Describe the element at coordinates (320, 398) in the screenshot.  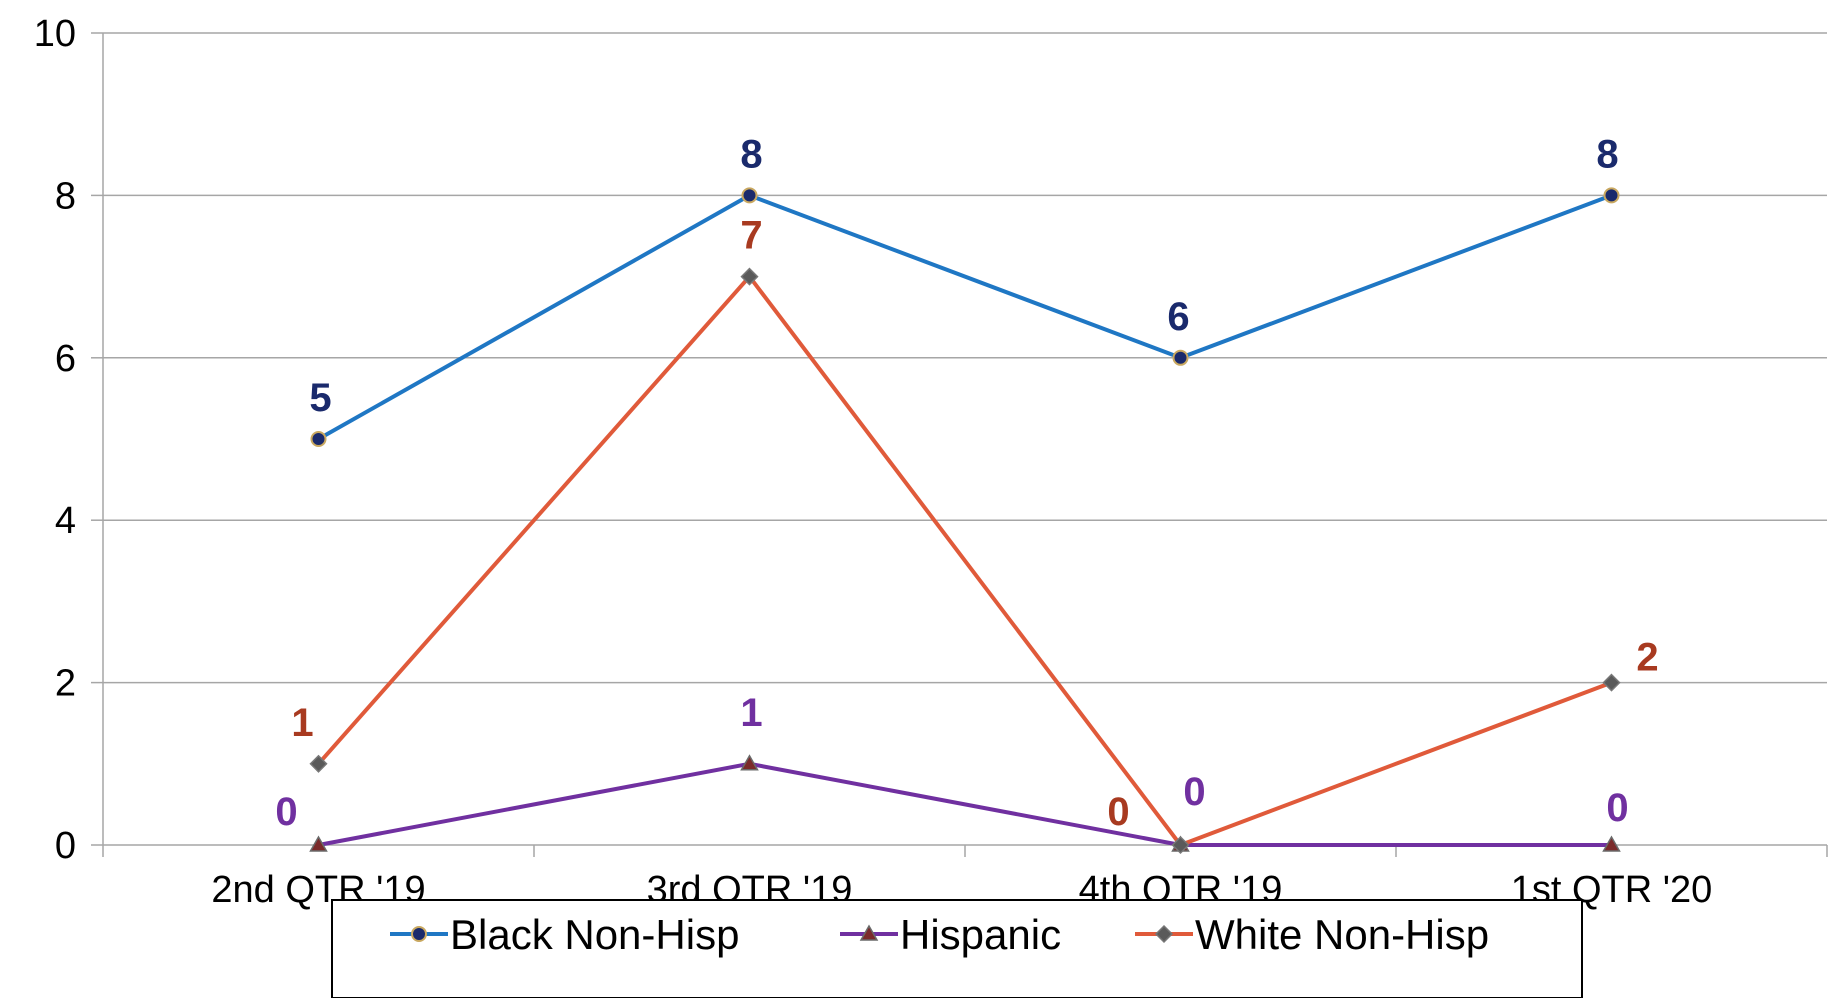
I see `data-label: 5` at that location.